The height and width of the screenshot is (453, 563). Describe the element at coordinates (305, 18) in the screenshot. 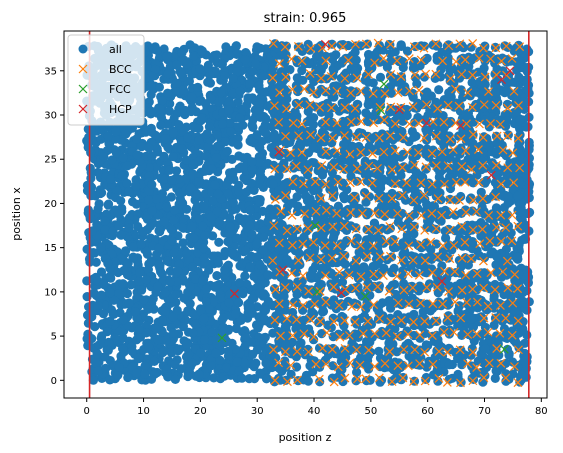

I see `chart-title: strain: 0.965` at that location.